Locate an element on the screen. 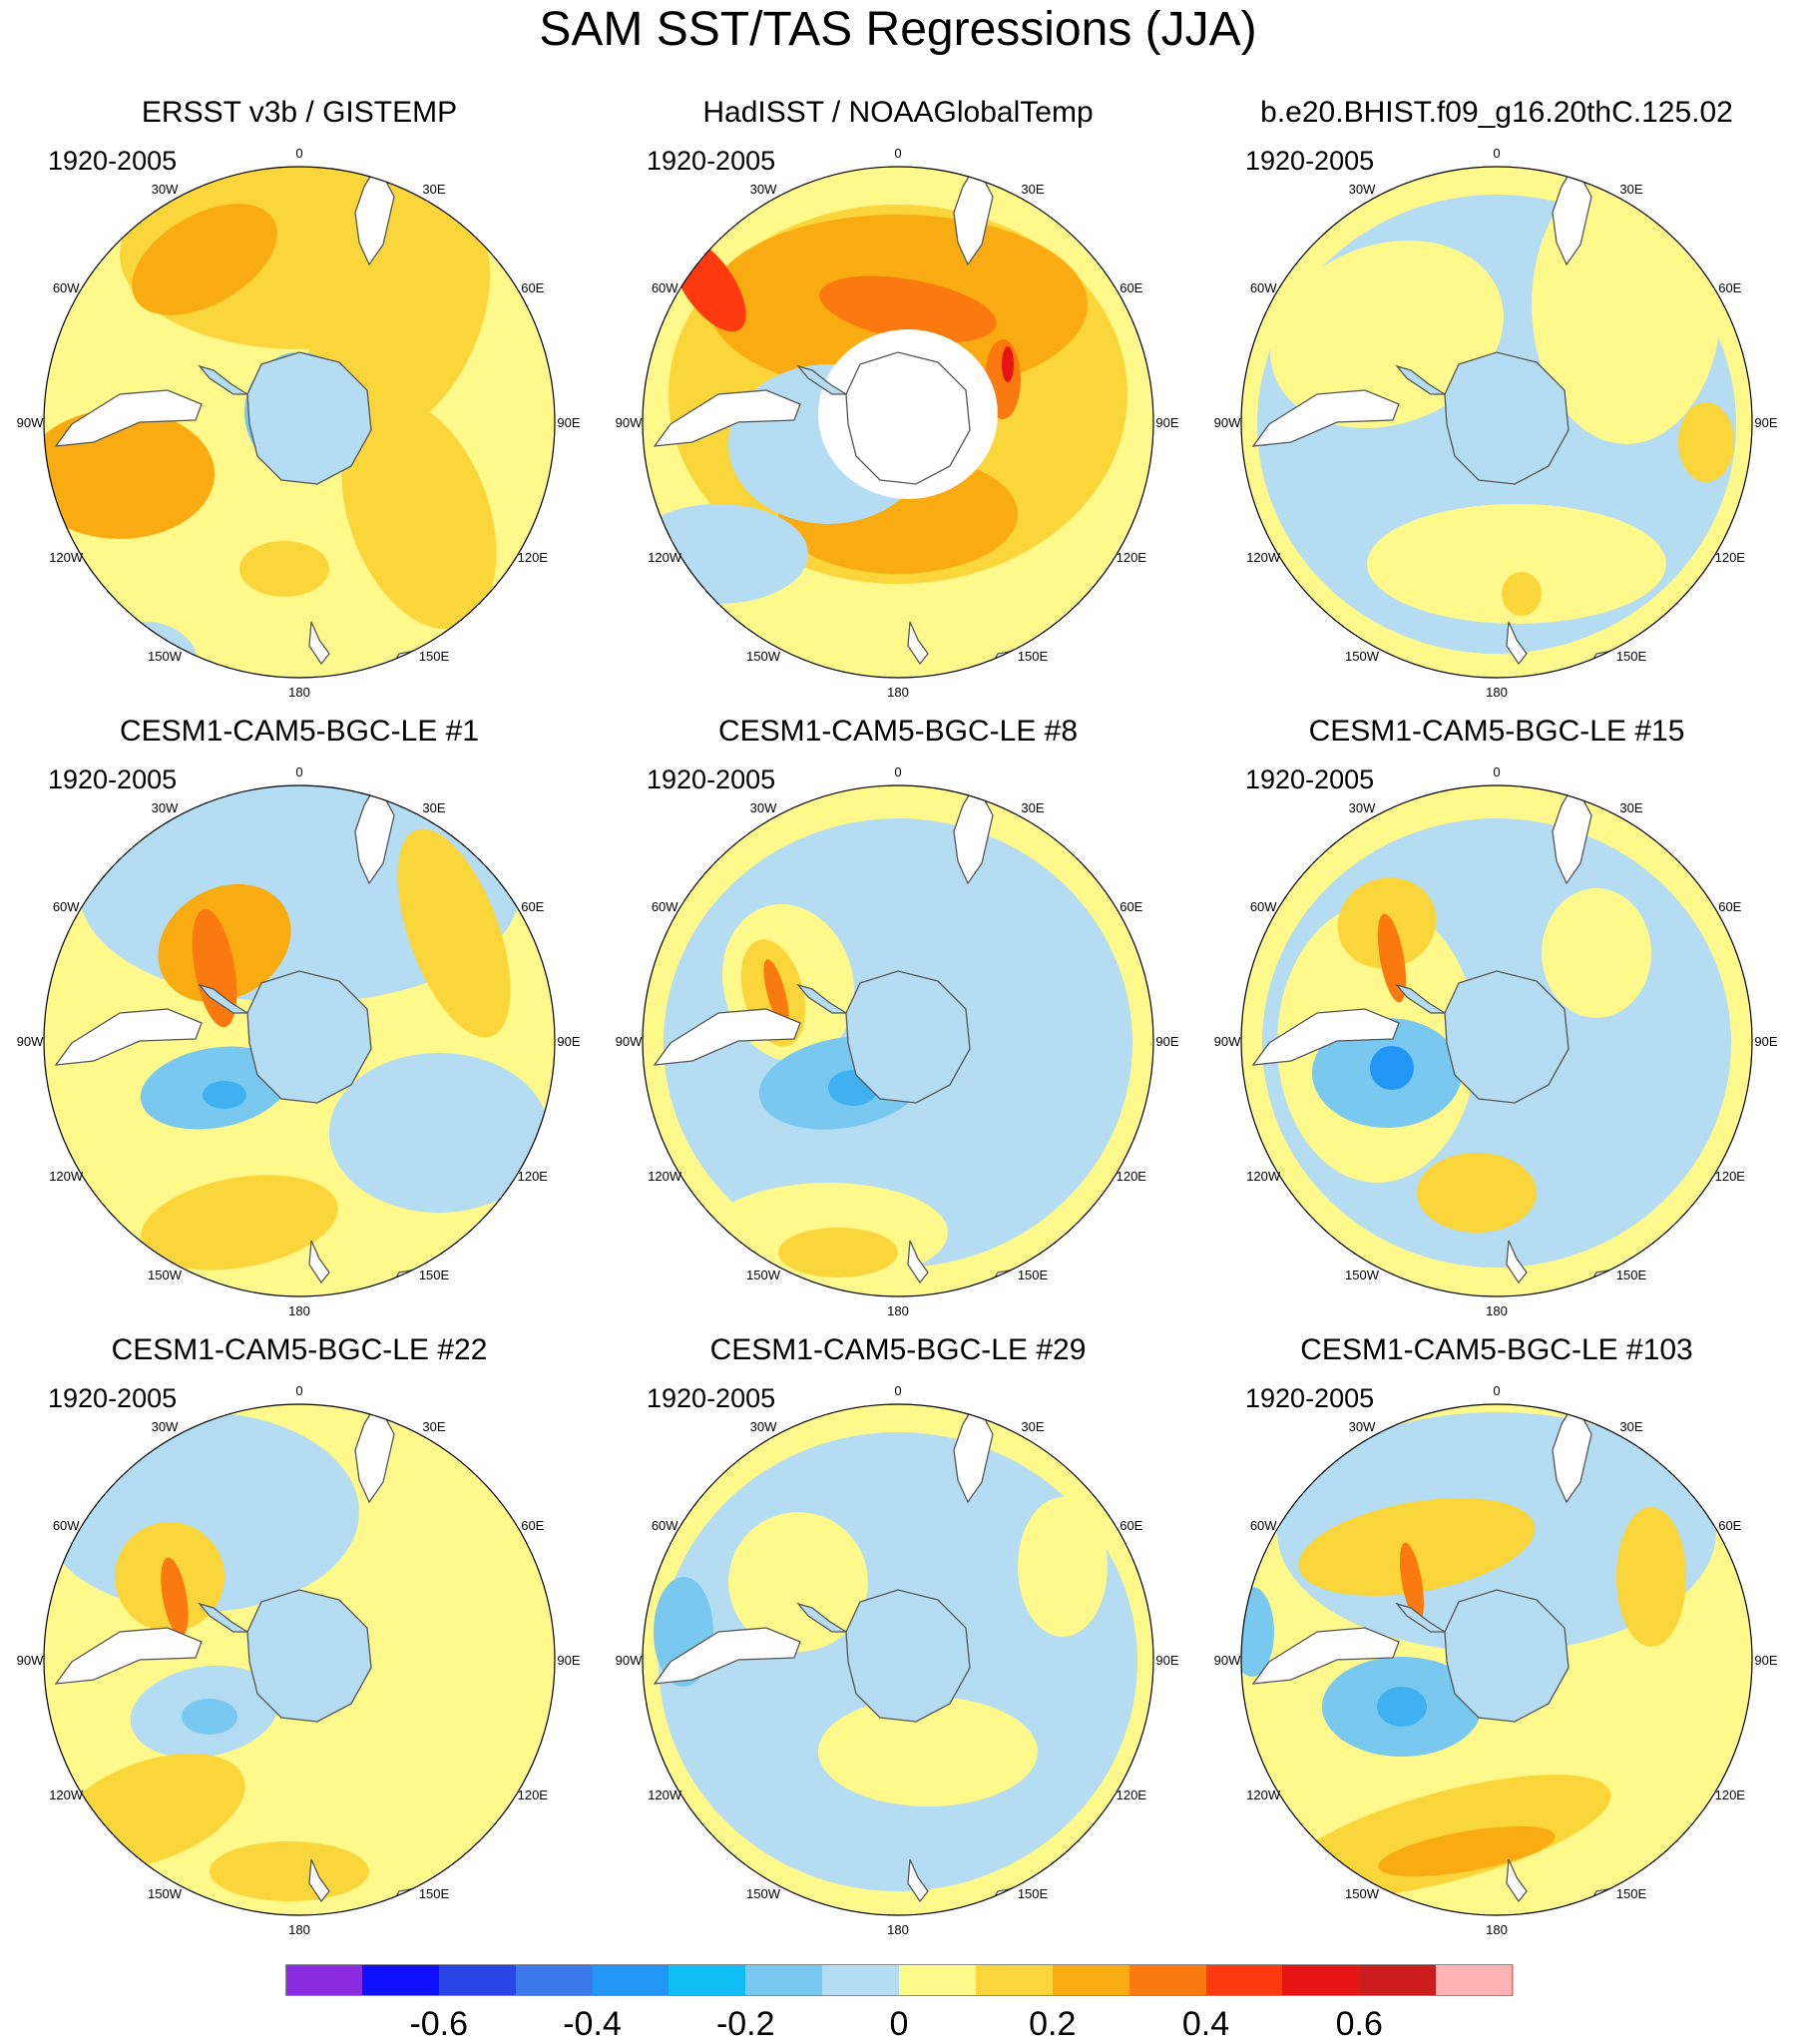 The width and height of the screenshot is (1796, 2044). colorbar-tick-label: -0.4 is located at coordinates (592, 2024).